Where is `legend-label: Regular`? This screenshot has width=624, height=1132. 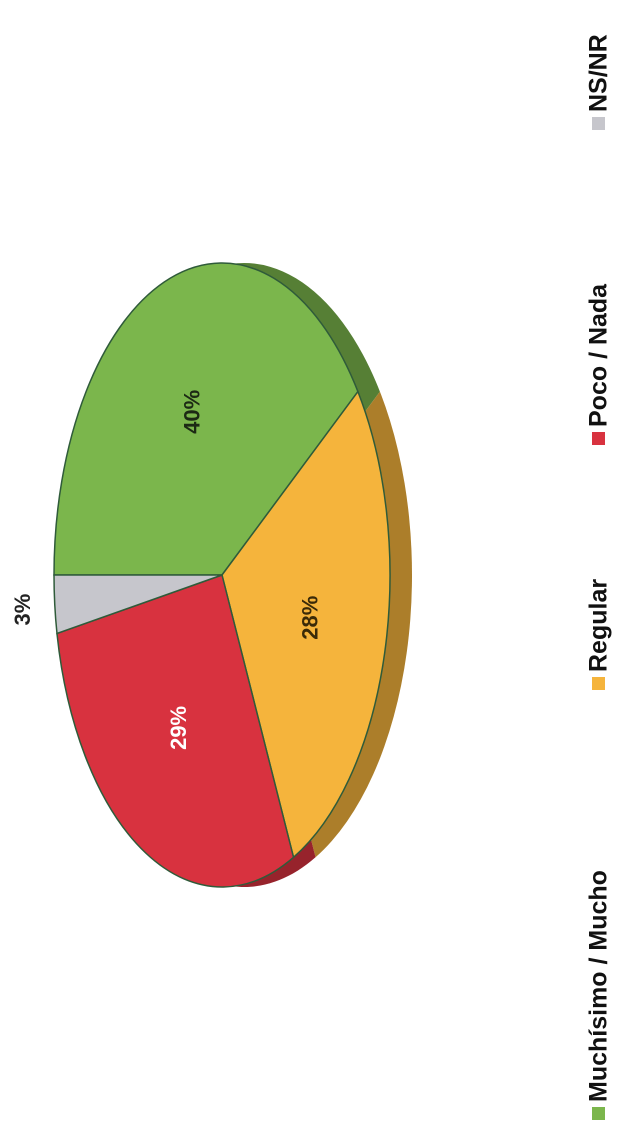
legend-label: Regular is located at coordinates (599, 625).